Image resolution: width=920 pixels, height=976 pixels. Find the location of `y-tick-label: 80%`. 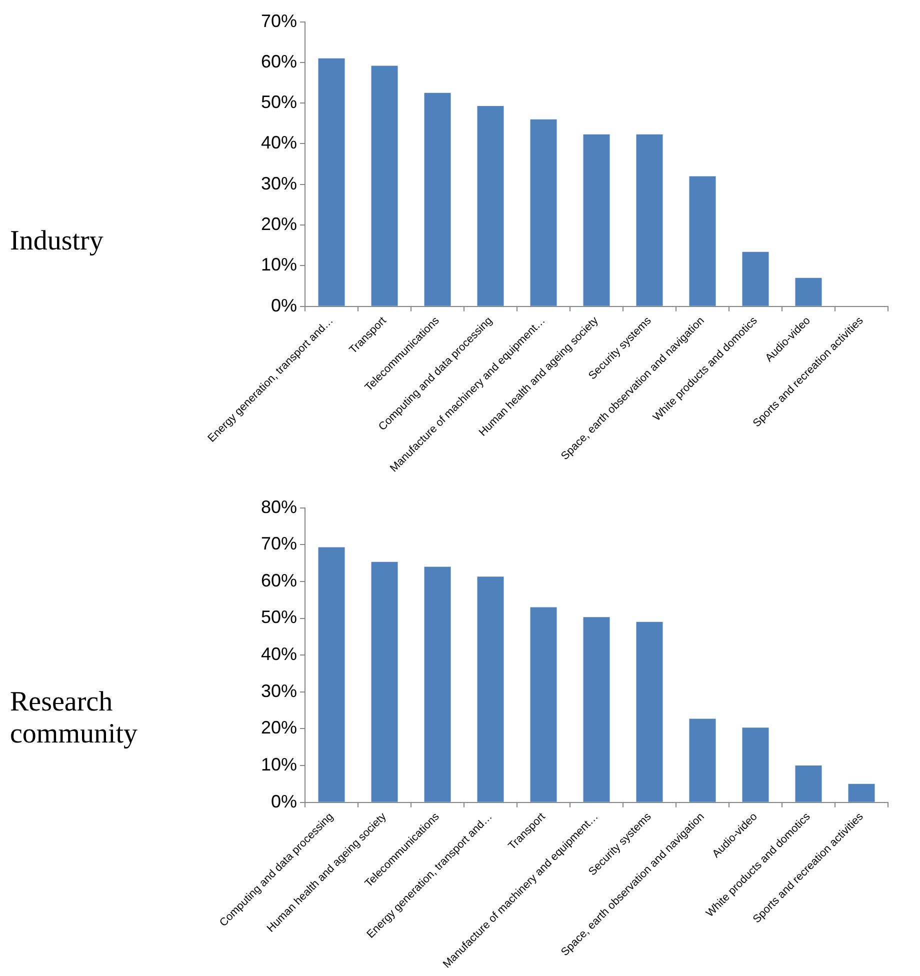

y-tick-label: 80% is located at coordinates (279, 506).